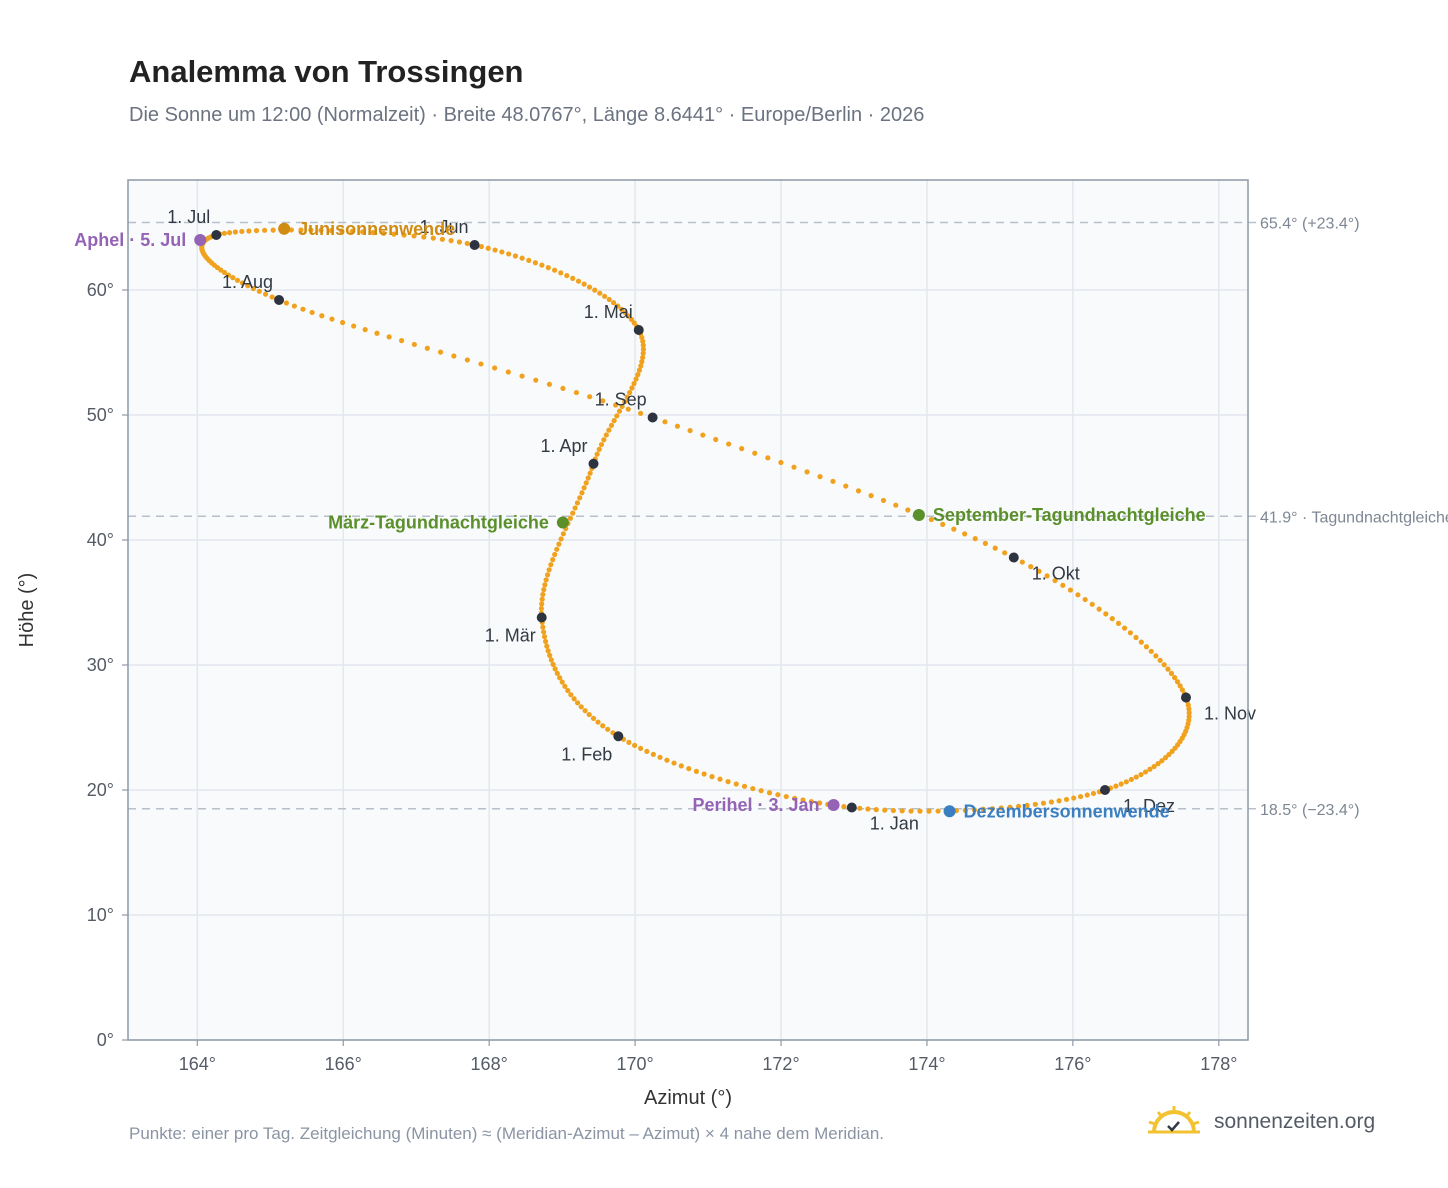 This screenshot has height=1188, width=1448. I want to click on brand: sonnenzeiten.org, so click(1260, 1122).